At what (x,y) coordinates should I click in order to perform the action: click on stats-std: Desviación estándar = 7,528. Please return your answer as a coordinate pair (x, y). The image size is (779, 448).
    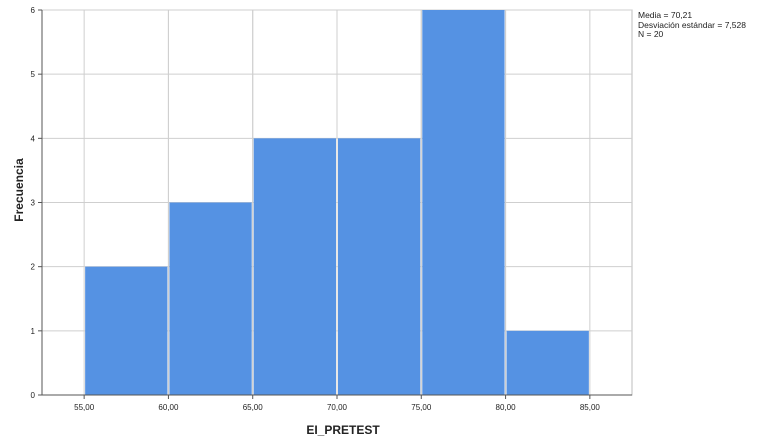
    Looking at the image, I should click on (692, 24).